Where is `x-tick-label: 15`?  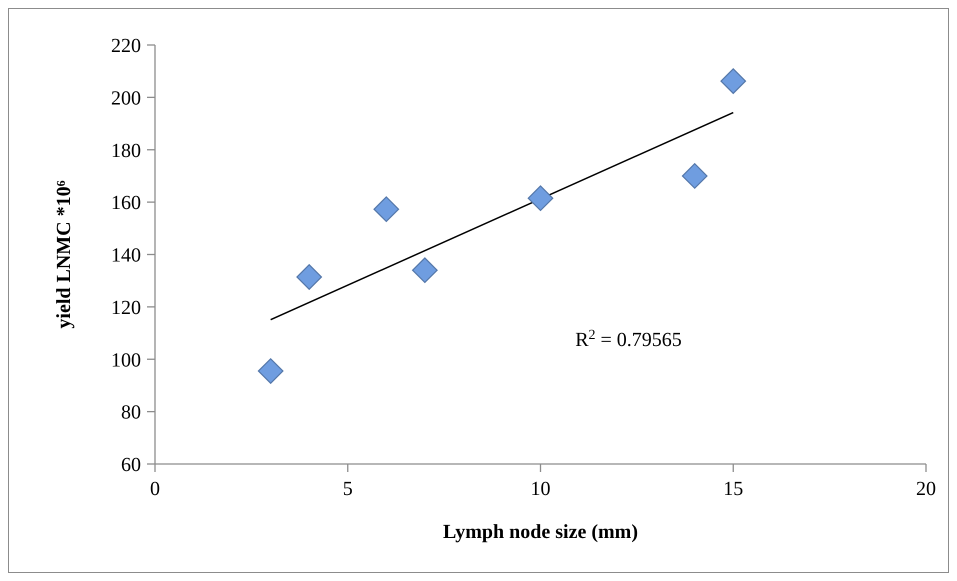
x-tick-label: 15 is located at coordinates (733, 489).